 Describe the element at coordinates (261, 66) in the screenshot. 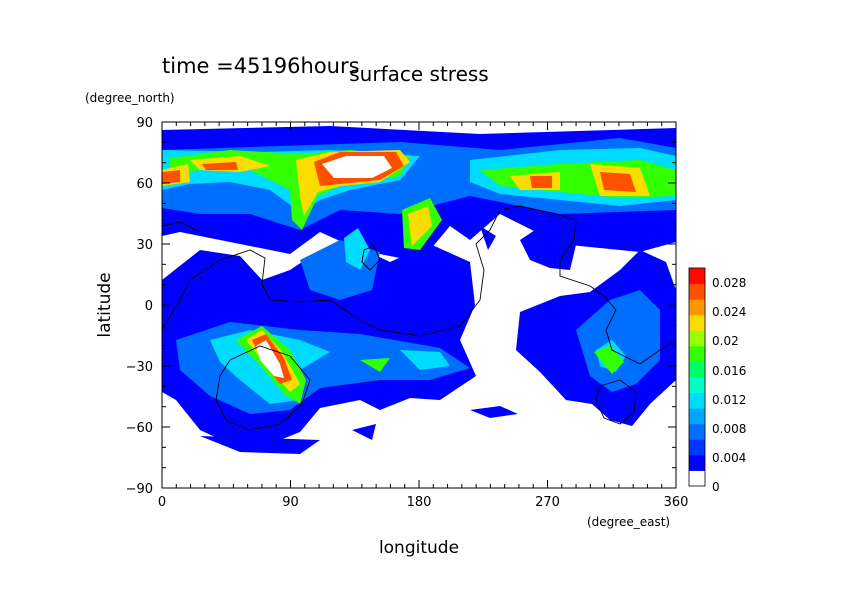

I see `time-label: time =45196hours` at that location.